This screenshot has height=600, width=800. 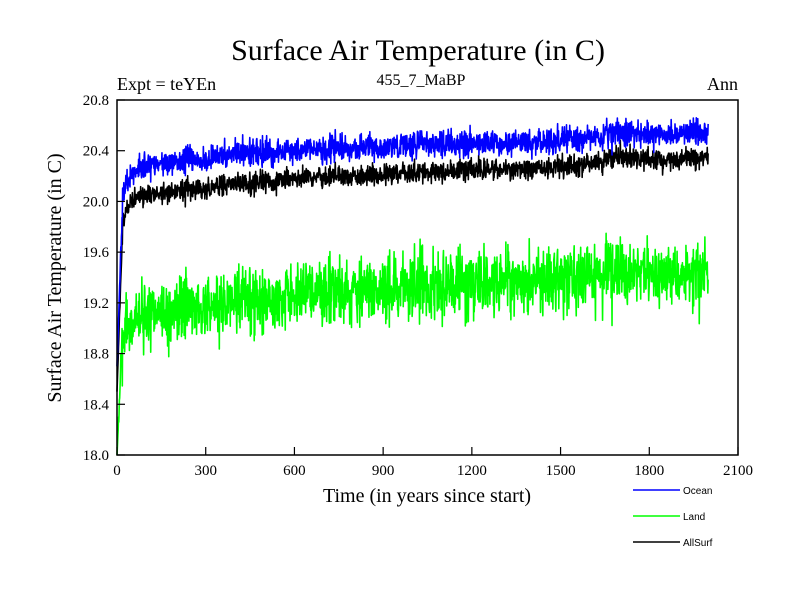 I want to click on y-tick-label: 20.0, so click(x=96, y=202).